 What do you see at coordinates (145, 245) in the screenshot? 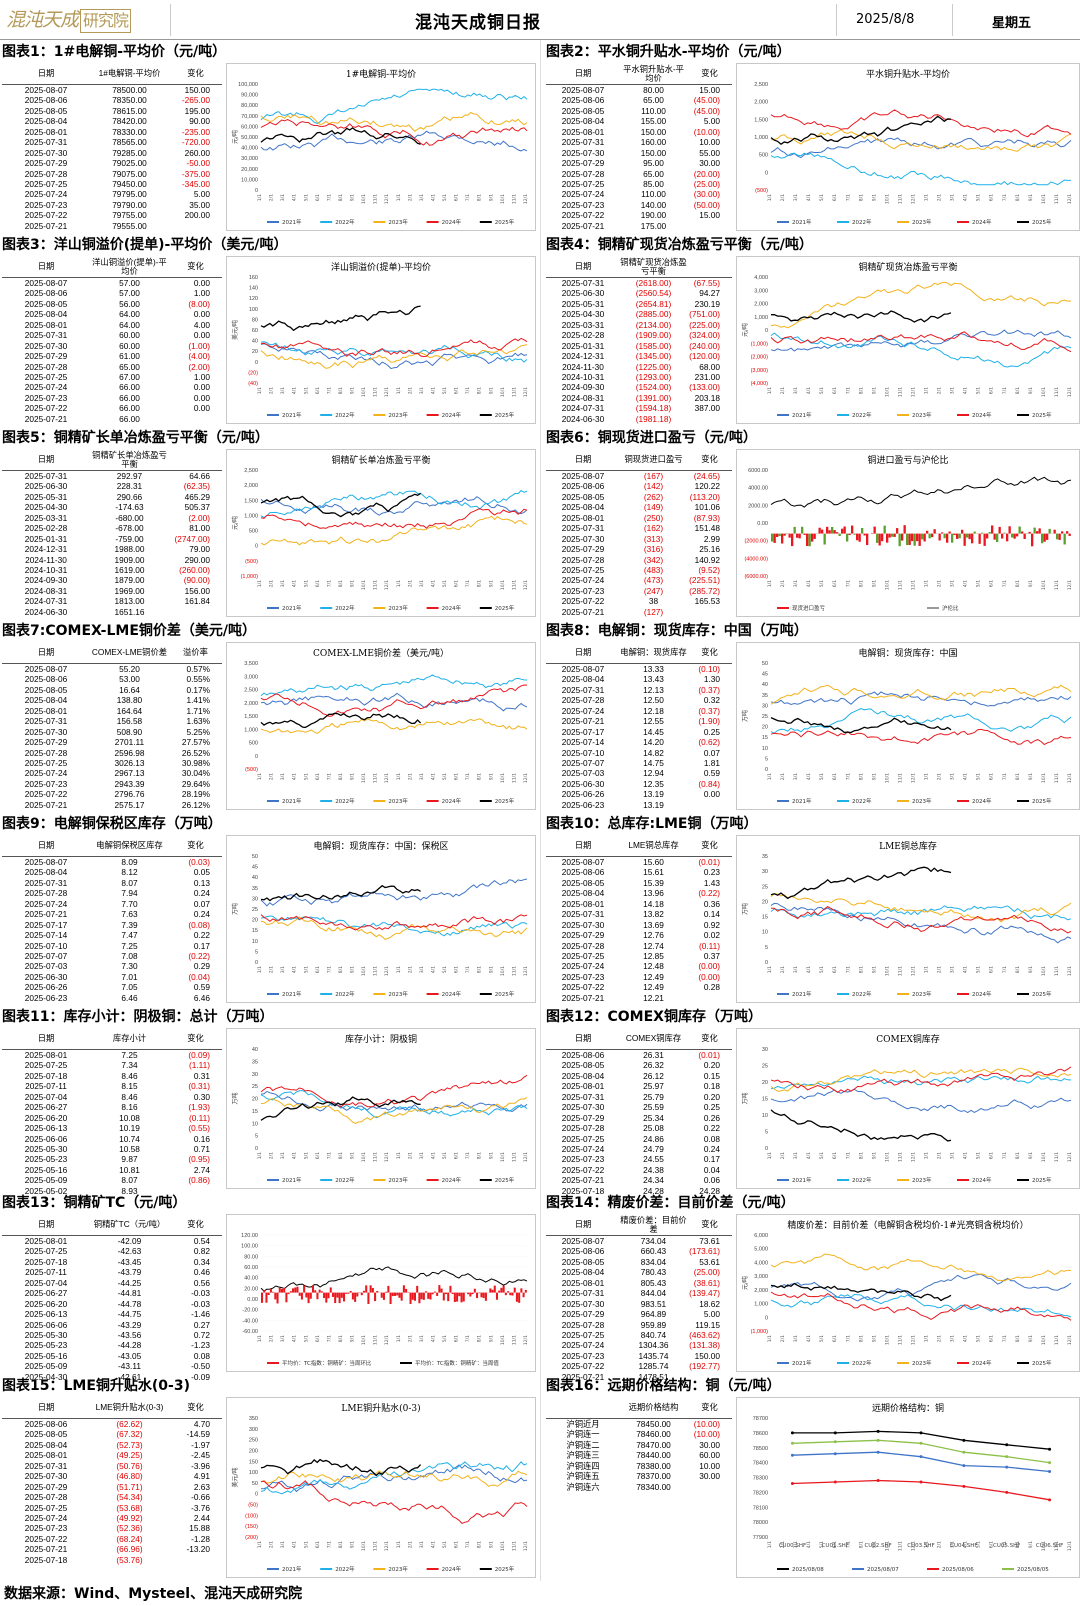
I see `section-title: 图表3：洋山铜溢价(提单)-平均价（美元/吨）` at bounding box center [145, 245].